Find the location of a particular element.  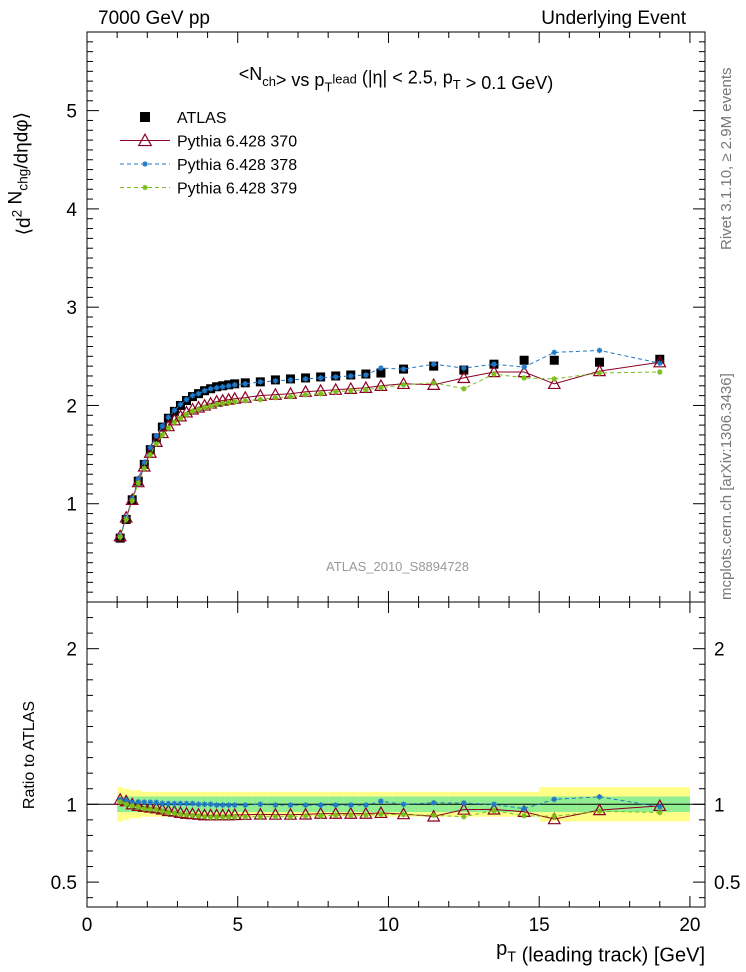

legend-label-3: Pythia 6.428 379 is located at coordinates (237, 189).